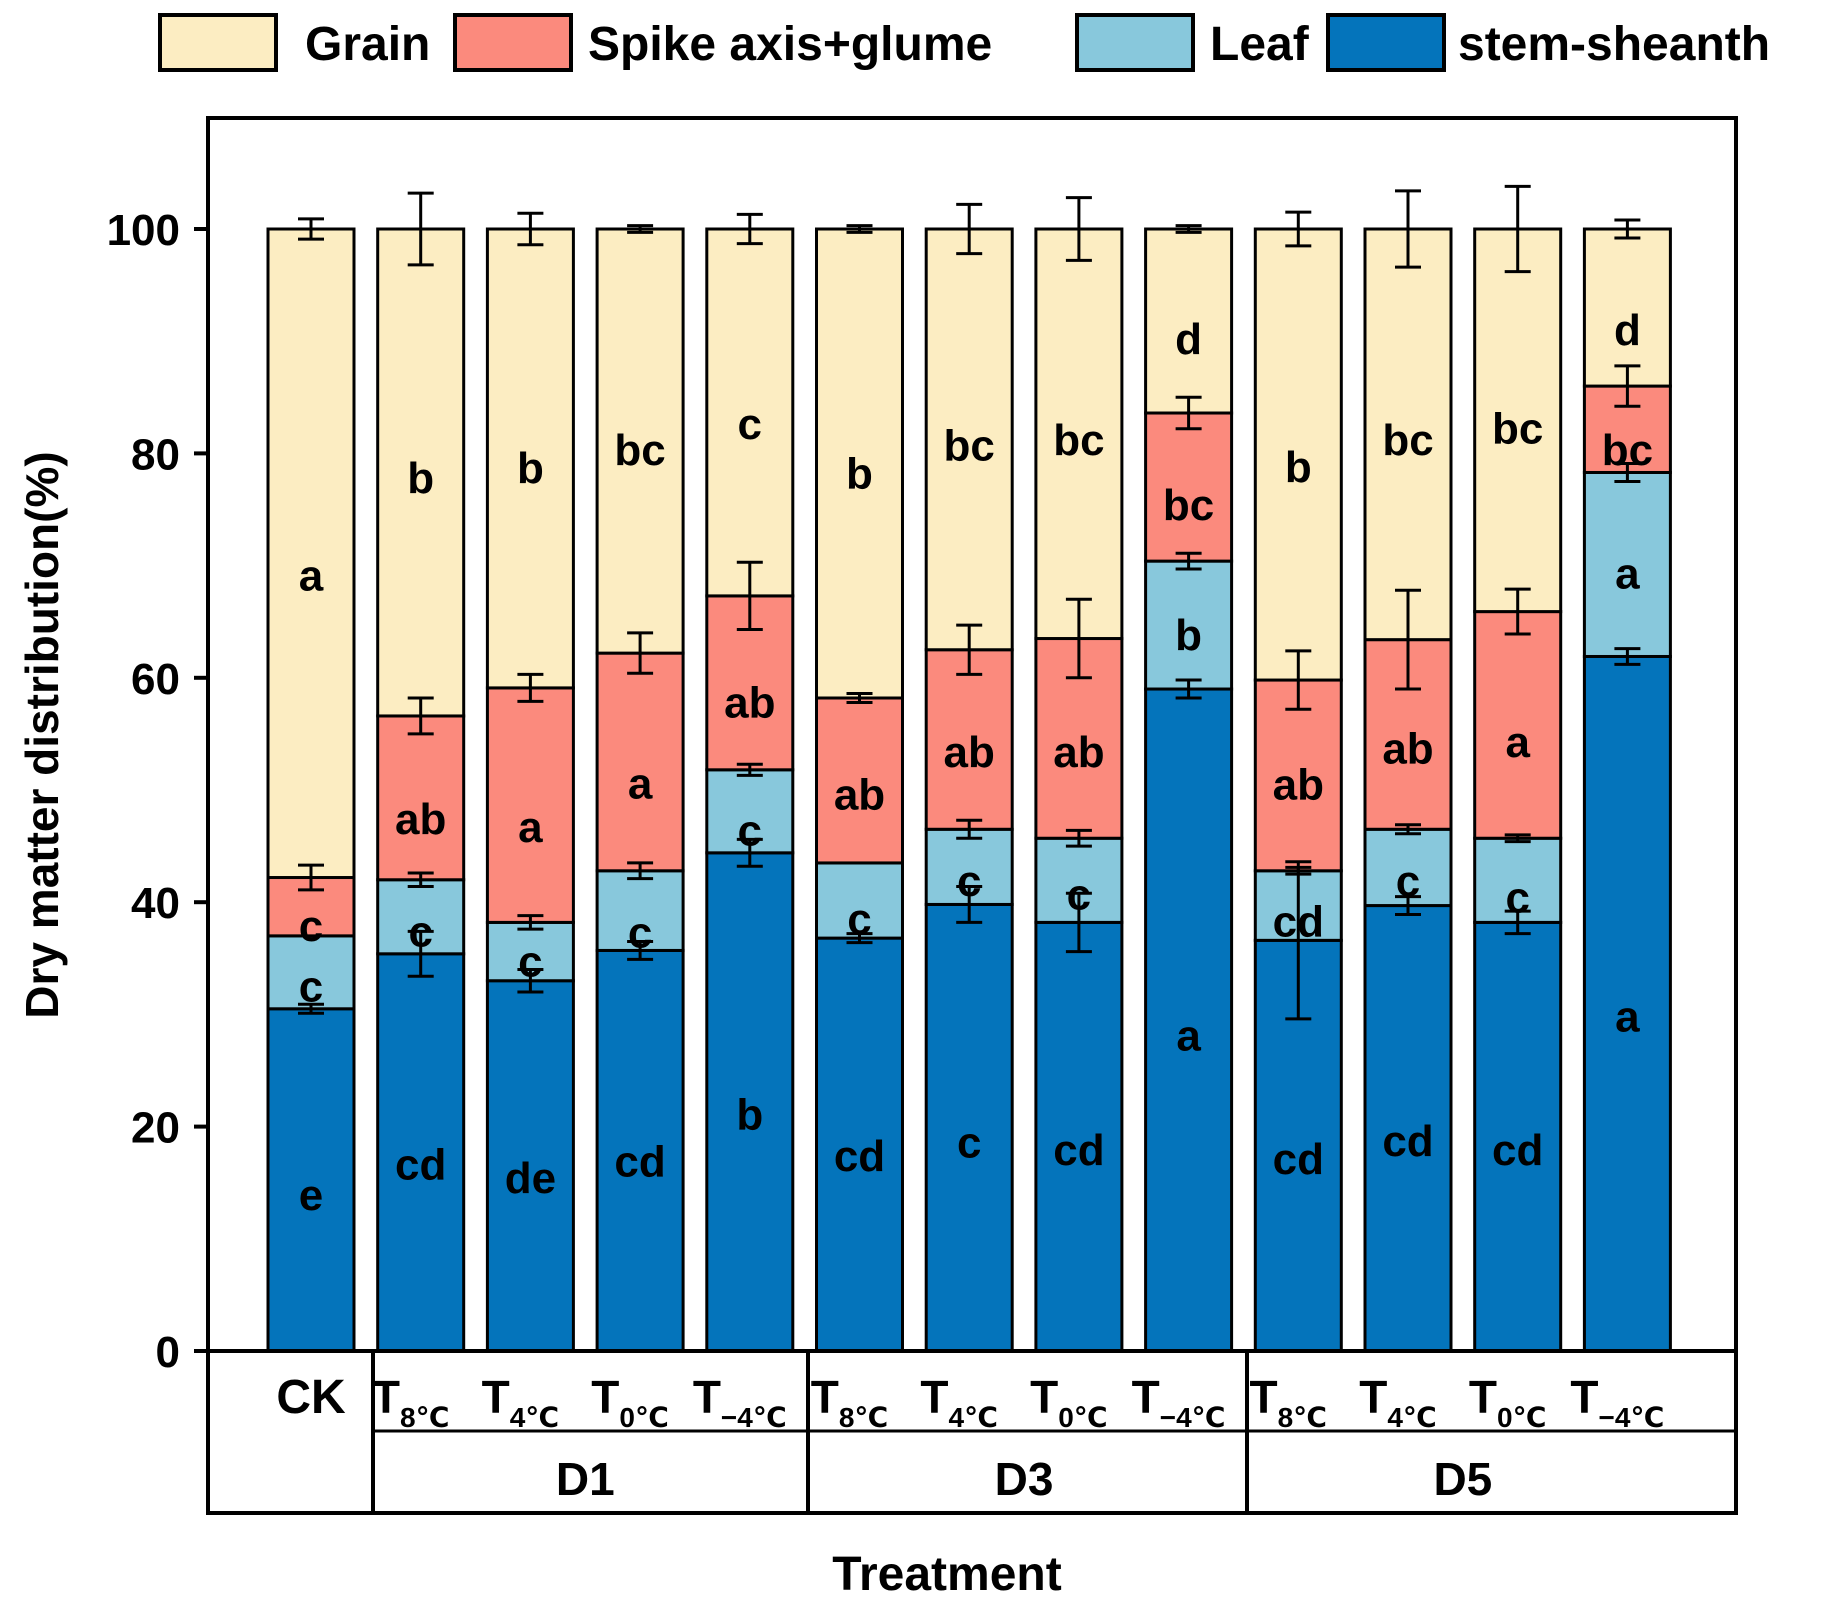 The width and height of the screenshot is (1843, 1618). What do you see at coordinates (42, 734) in the screenshot?
I see `y-axis-label: Dry matter distribution(%)` at bounding box center [42, 734].